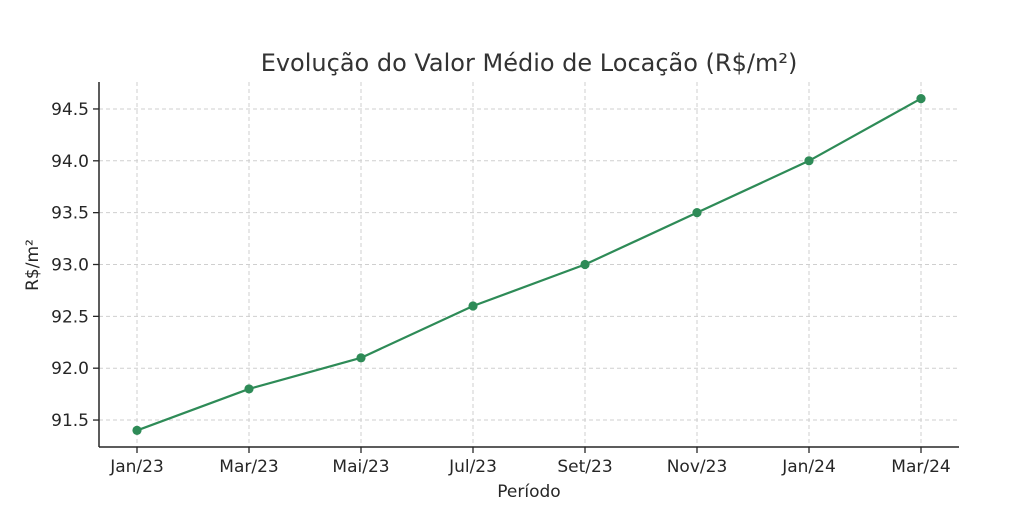 The height and width of the screenshot is (516, 1024). What do you see at coordinates (697, 467) in the screenshot?
I see `x-tick-label: Nov/23` at bounding box center [697, 467].